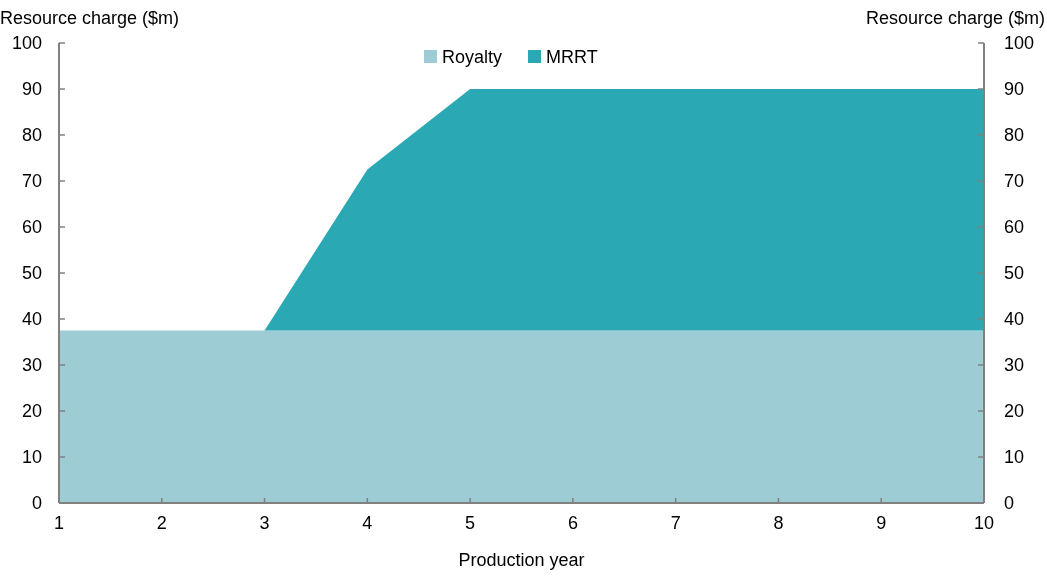  What do you see at coordinates (472, 57) in the screenshot?
I see `legend-label: Royalty` at bounding box center [472, 57].